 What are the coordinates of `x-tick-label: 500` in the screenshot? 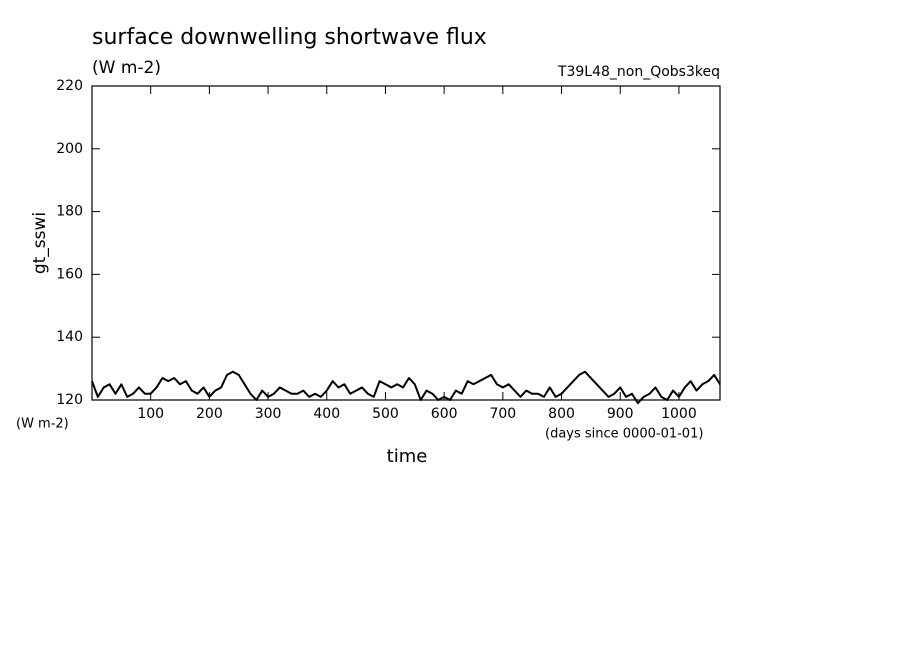 It's located at (385, 414).